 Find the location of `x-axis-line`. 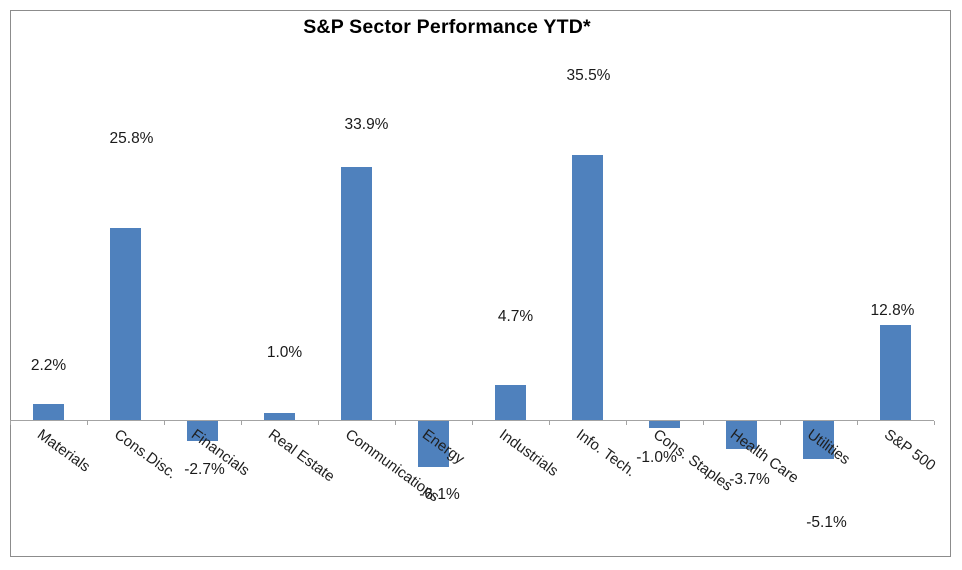

x-axis-line is located at coordinates (472, 421).